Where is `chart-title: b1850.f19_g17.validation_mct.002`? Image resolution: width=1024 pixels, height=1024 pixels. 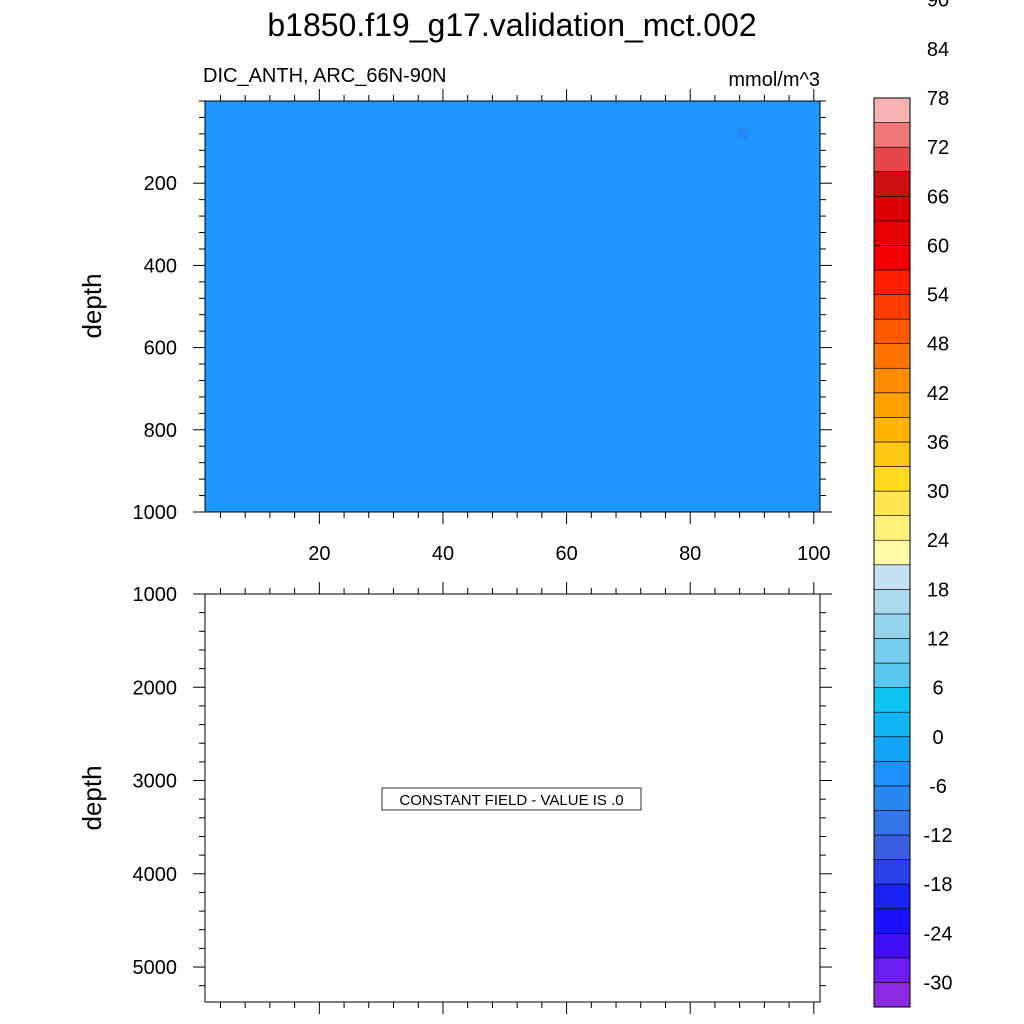
chart-title: b1850.f19_g17.validation_mct.002 is located at coordinates (511, 25).